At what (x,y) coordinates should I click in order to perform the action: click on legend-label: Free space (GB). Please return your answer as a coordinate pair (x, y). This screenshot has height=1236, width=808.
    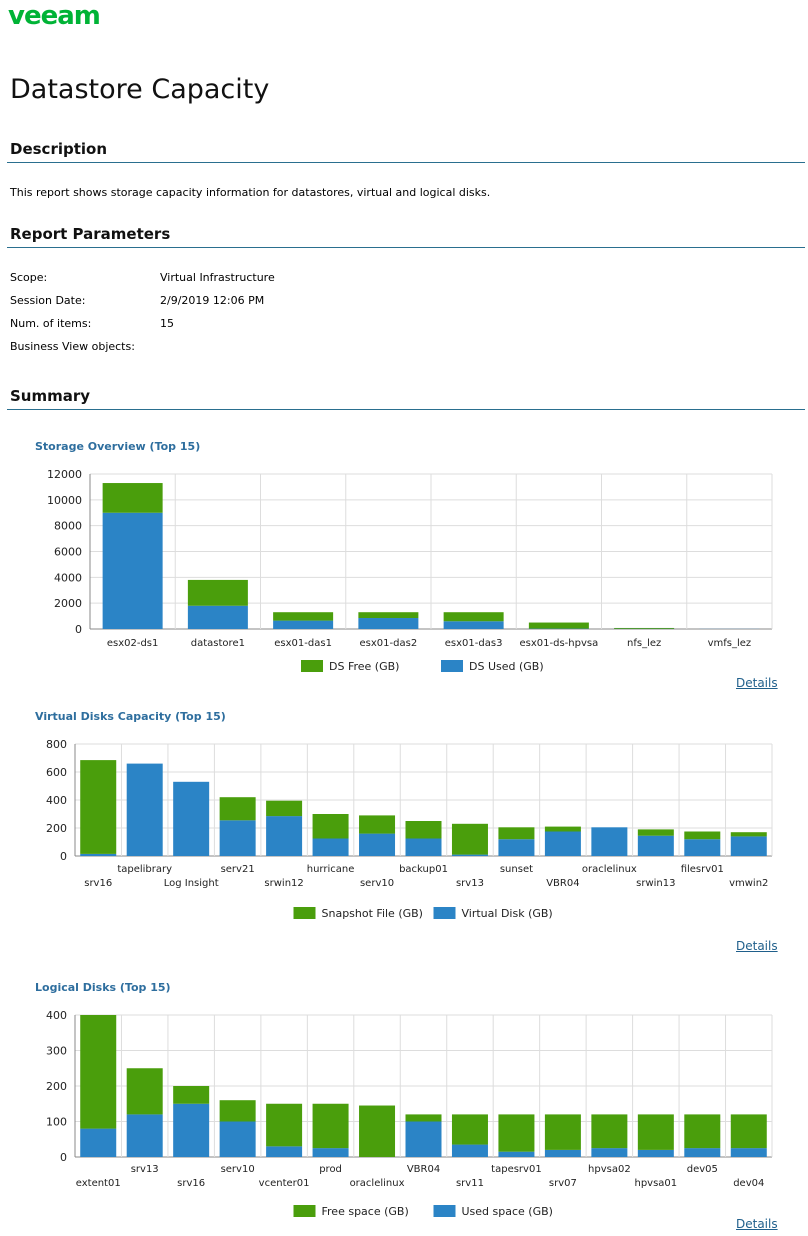
    Looking at the image, I should click on (365, 1211).